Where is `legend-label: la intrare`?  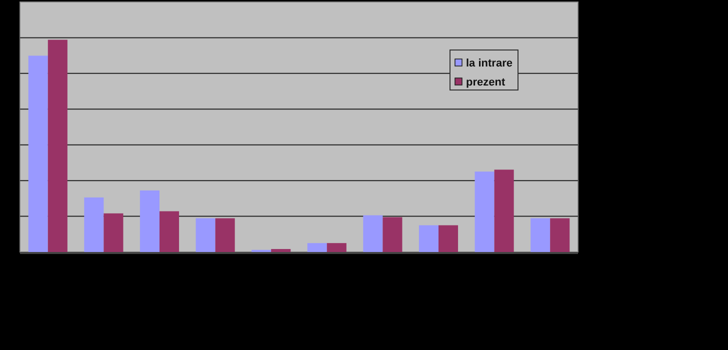 legend-label: la intrare is located at coordinates (489, 64).